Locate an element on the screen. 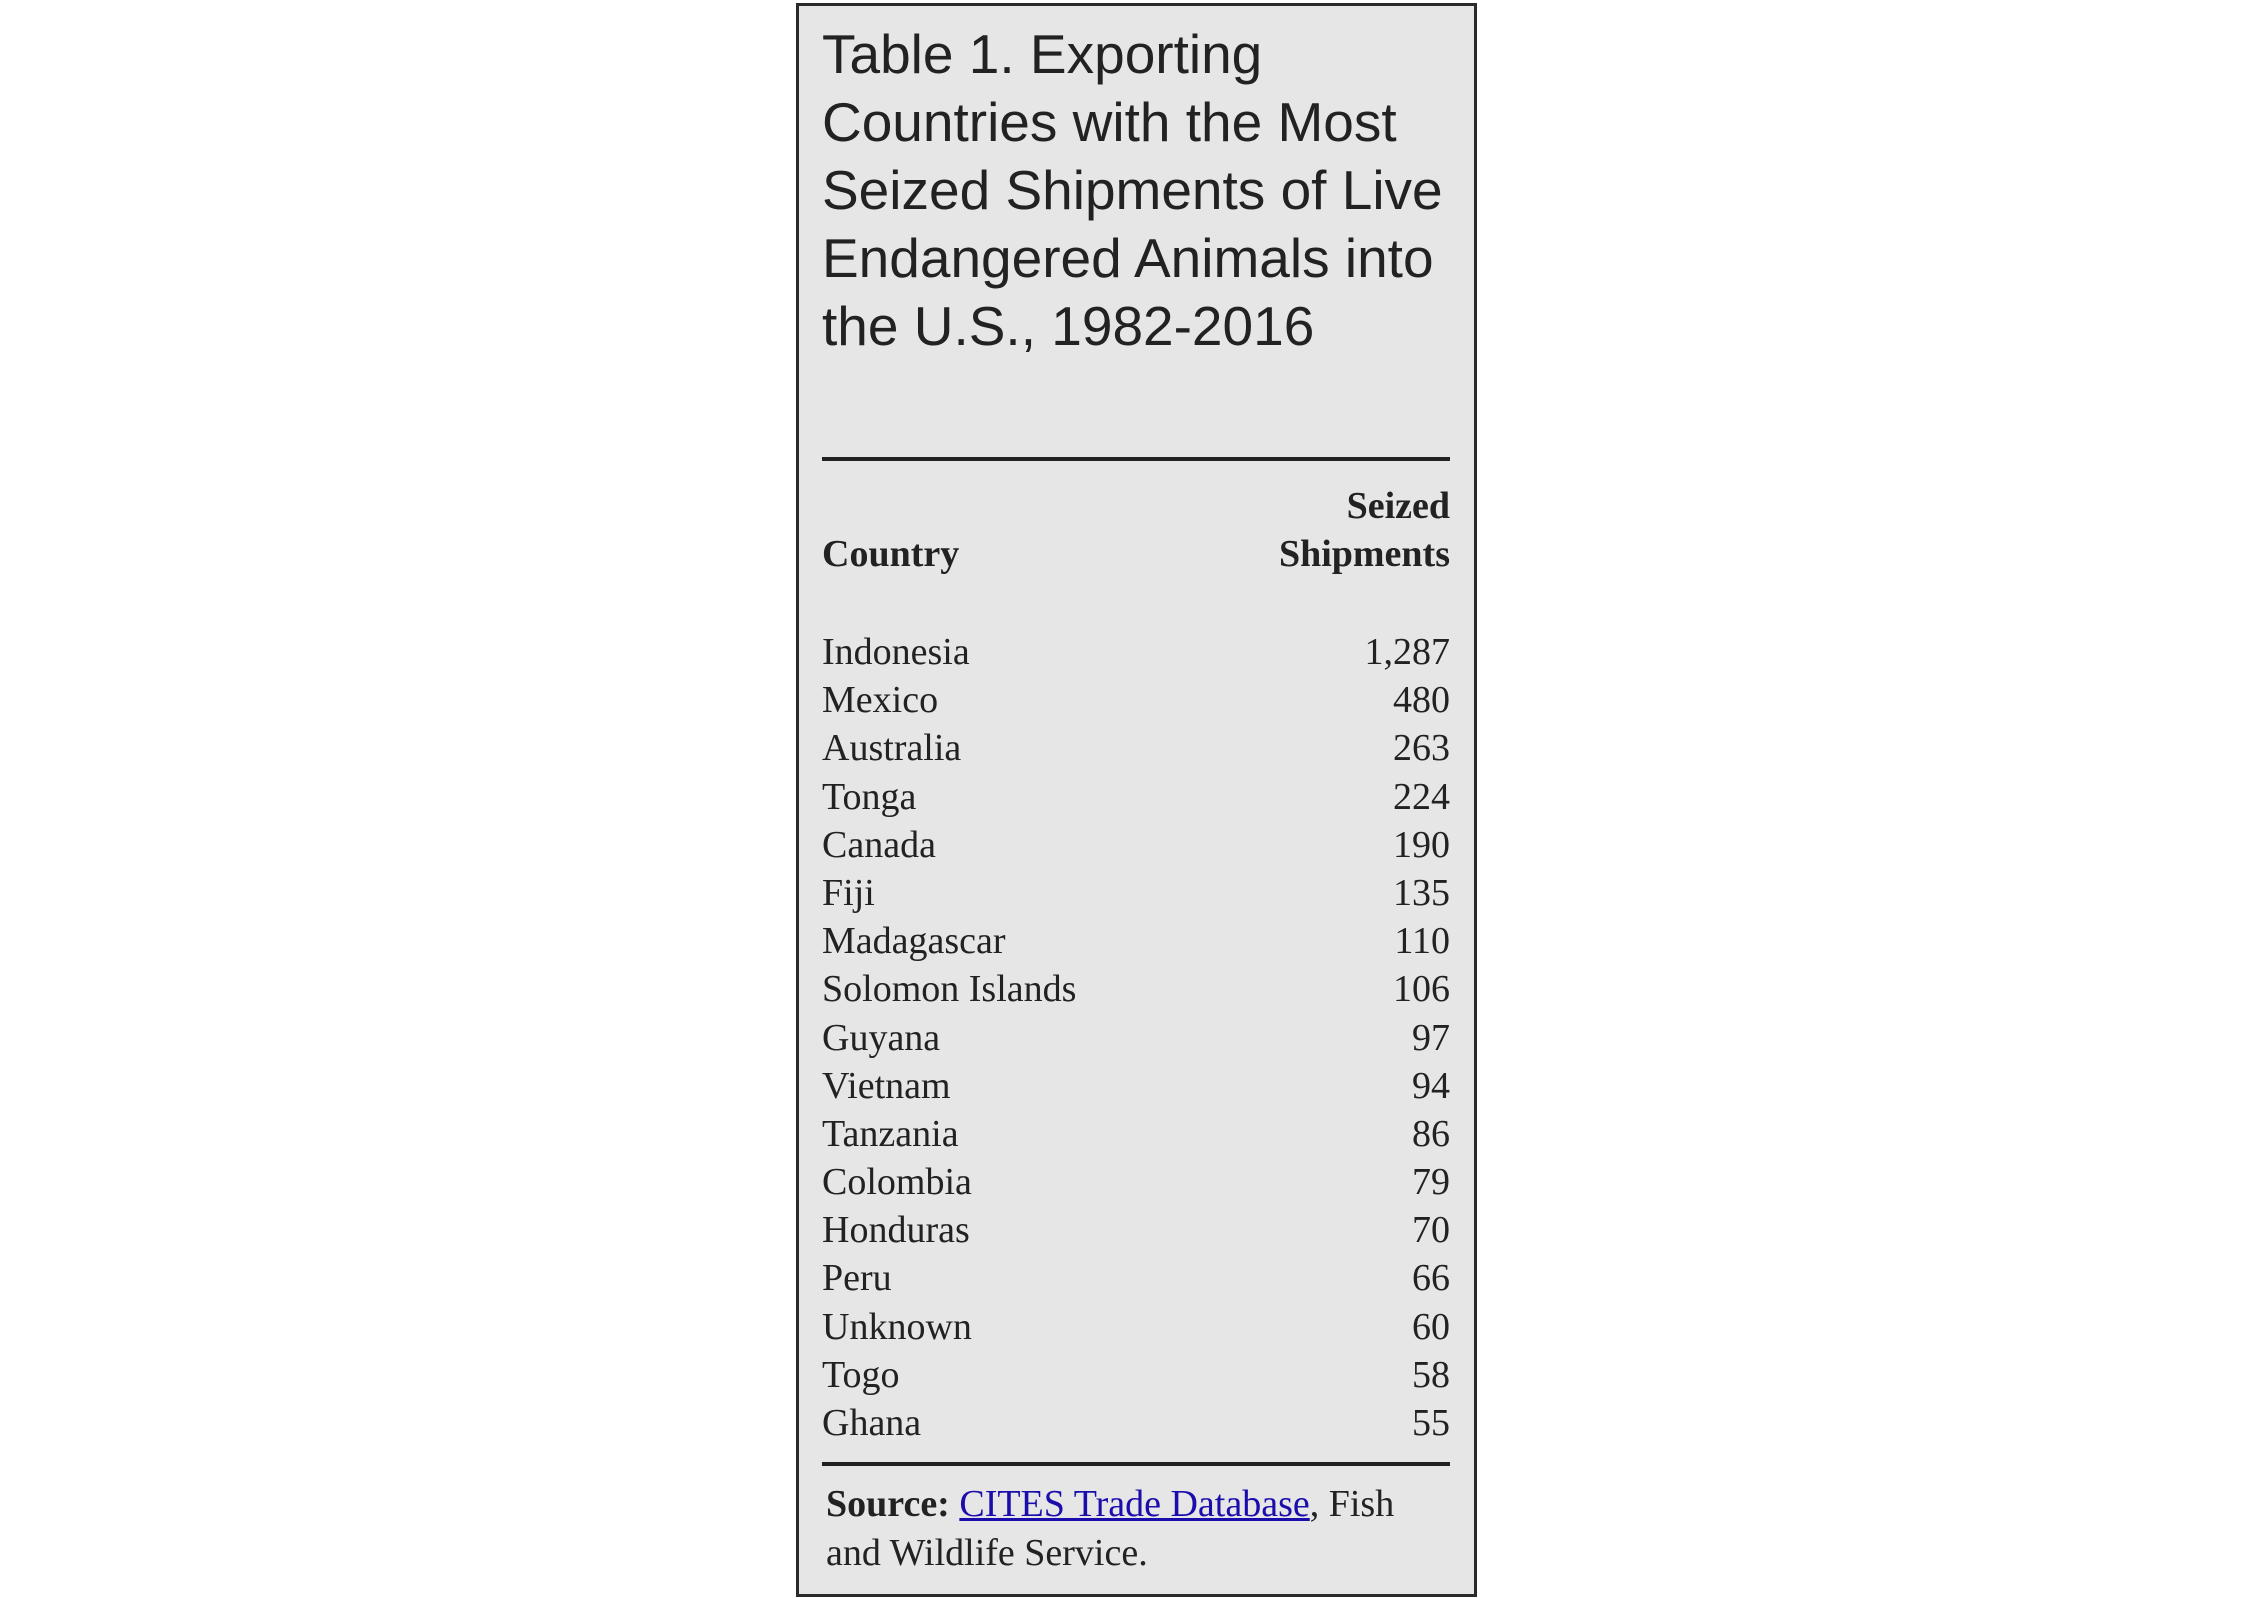 The image size is (2250, 1598). table-row: Peru 66 is located at coordinates (1136, 1278).